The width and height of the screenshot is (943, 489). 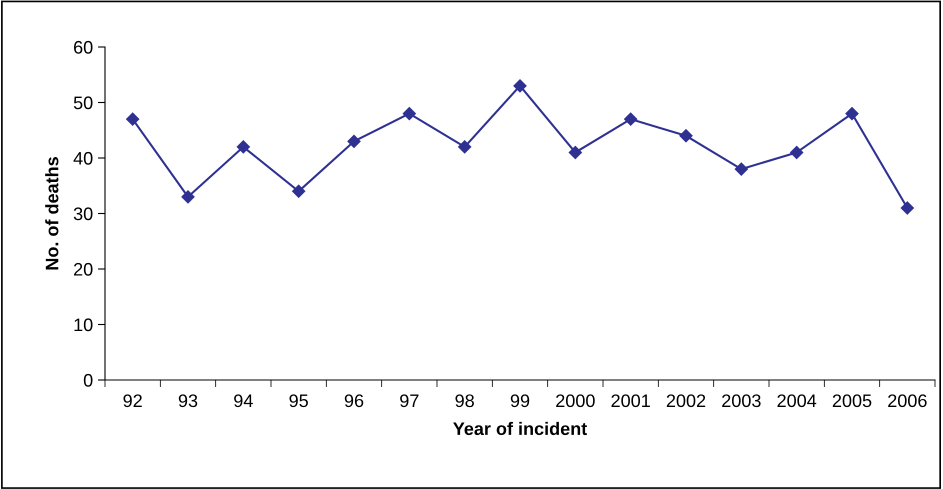 I want to click on y-tick-label: 0, so click(x=88, y=380).